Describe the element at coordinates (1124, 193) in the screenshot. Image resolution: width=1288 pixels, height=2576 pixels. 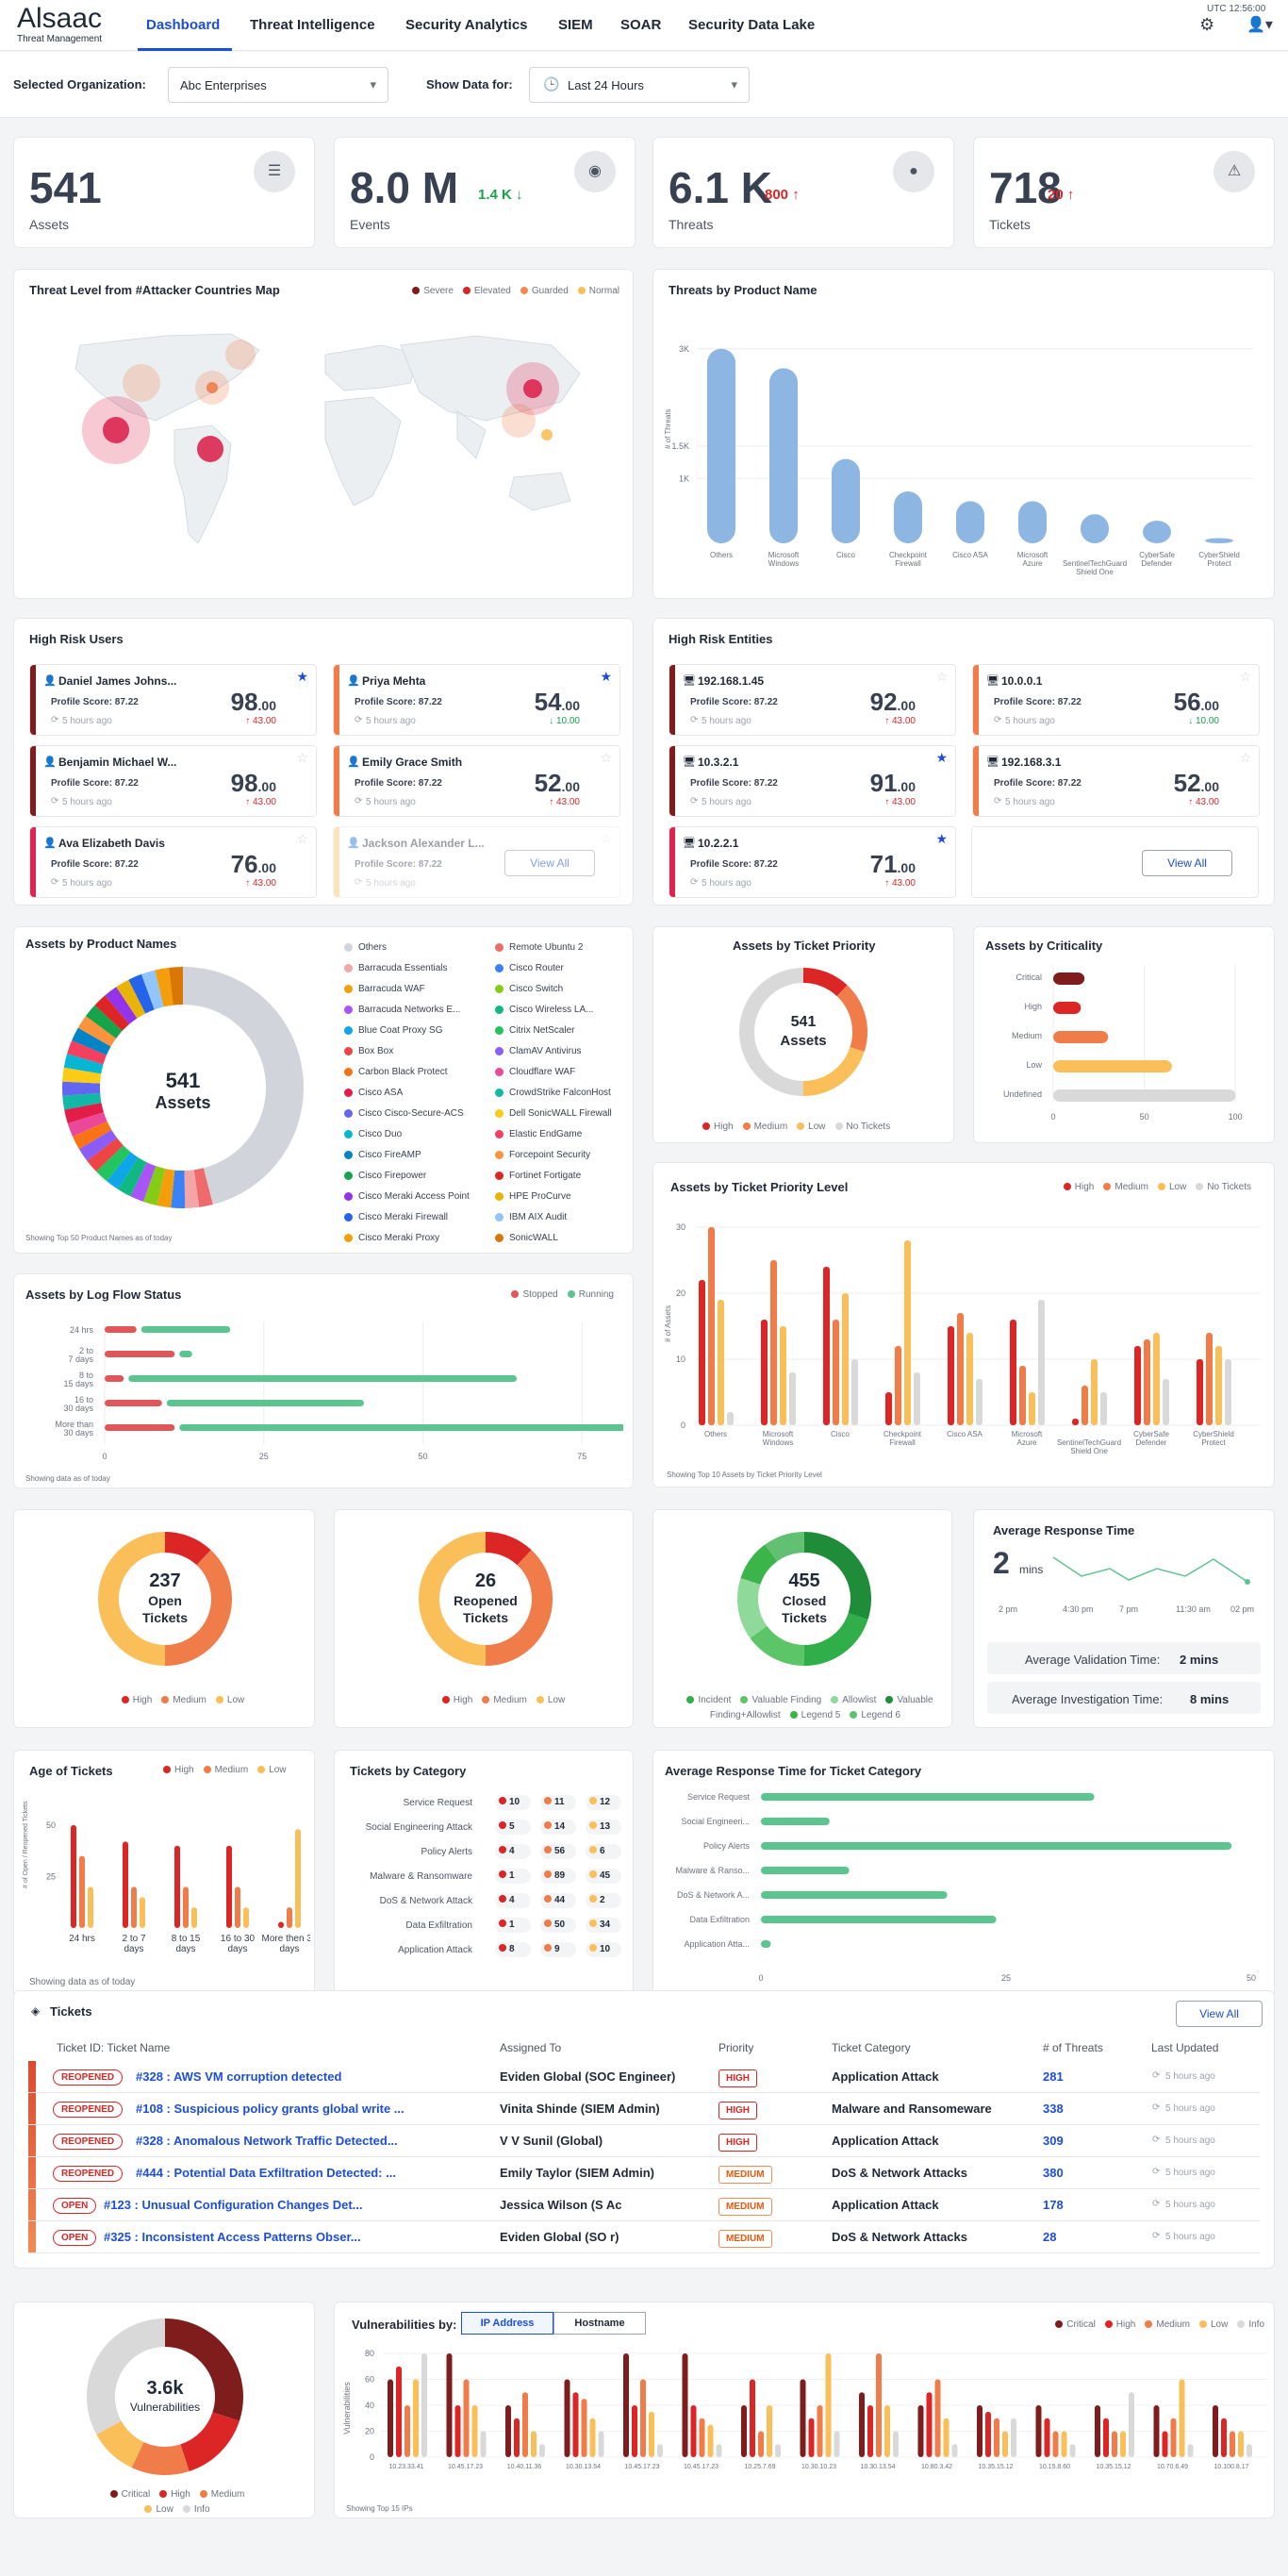
I see `kpi-card: 718 Tickets 20 ↑ ⚠` at that location.